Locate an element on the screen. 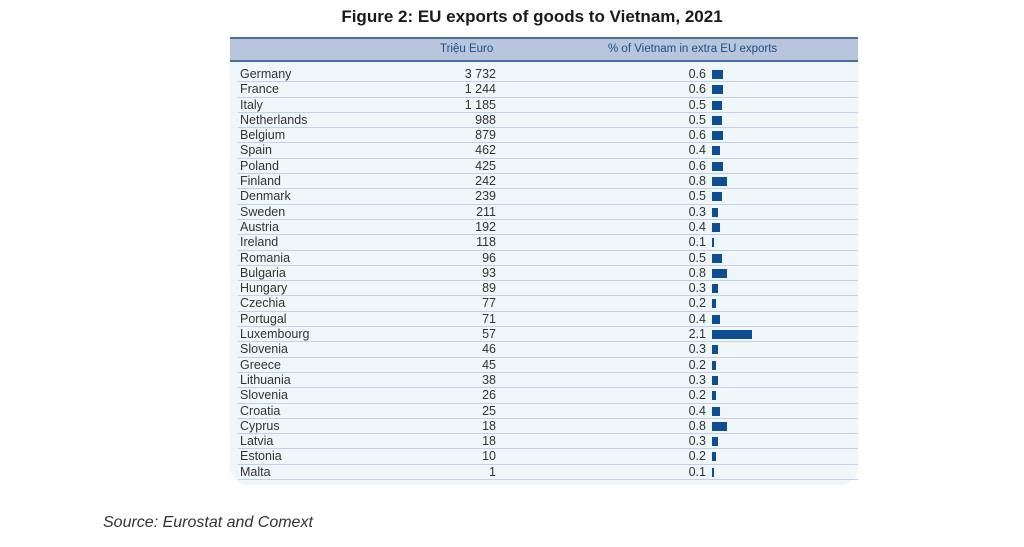  source-note: Source: Eurostat and Comext is located at coordinates (208, 522).